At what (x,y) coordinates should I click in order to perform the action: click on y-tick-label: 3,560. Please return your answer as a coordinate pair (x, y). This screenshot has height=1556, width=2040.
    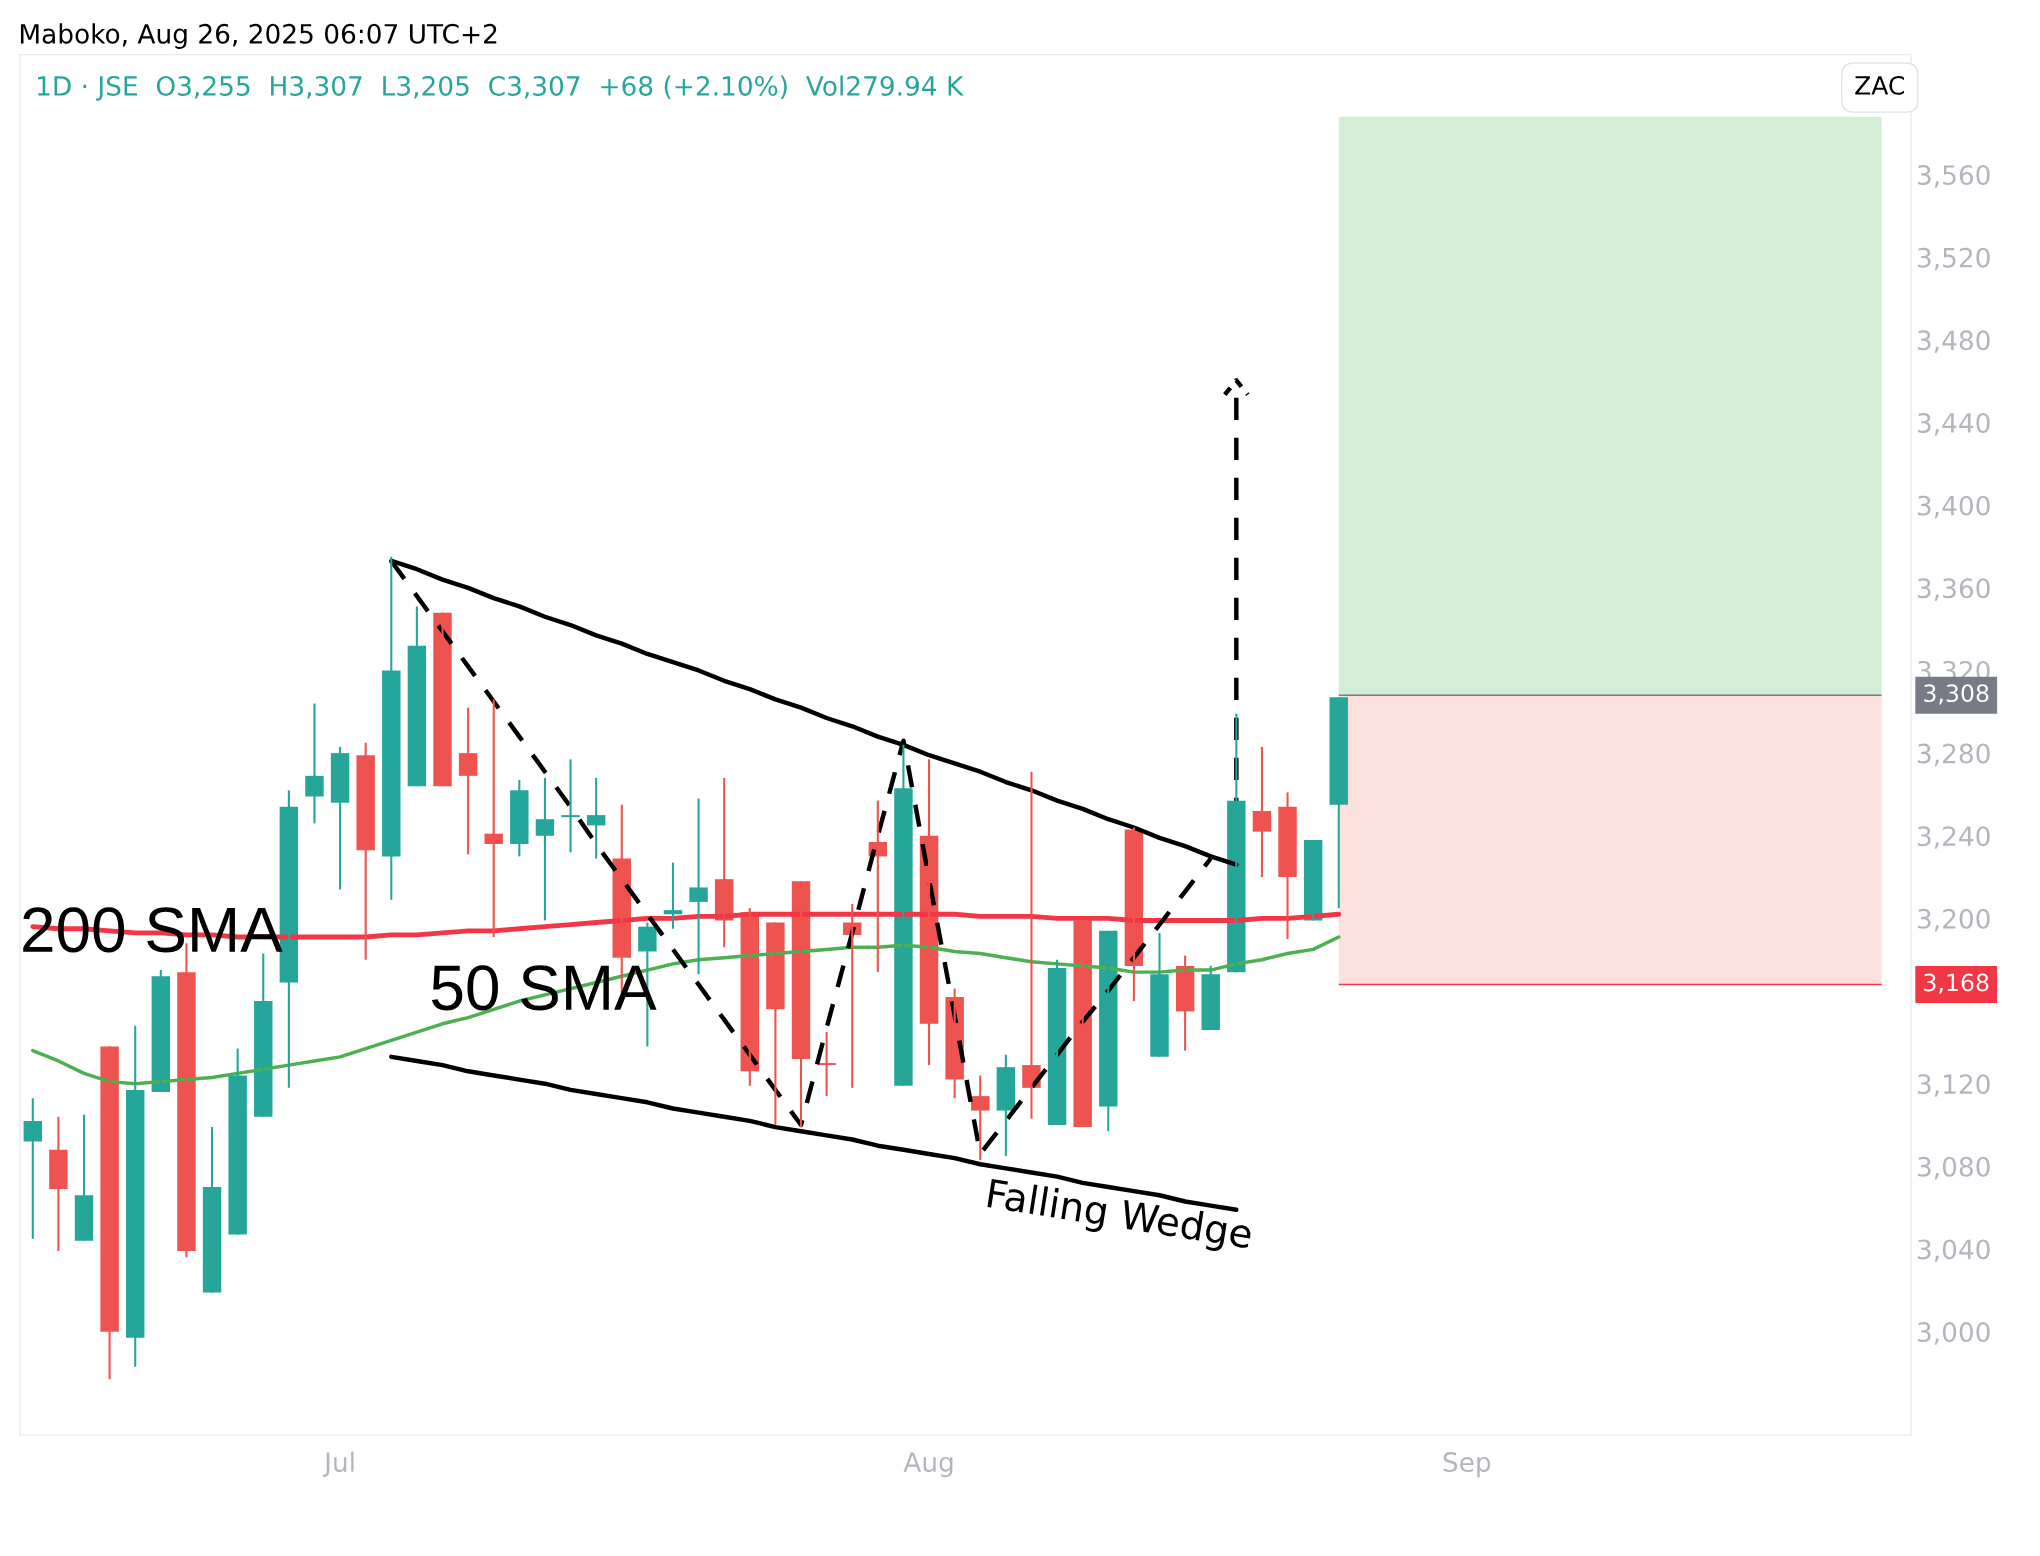
    Looking at the image, I should click on (1953, 176).